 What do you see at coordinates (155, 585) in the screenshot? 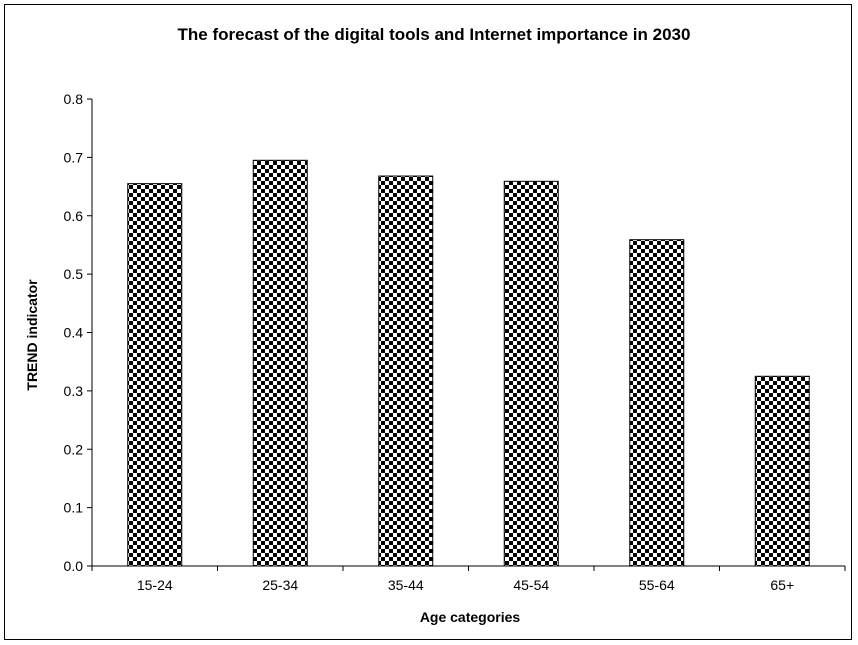
I see `x-tick-label: 15-24` at bounding box center [155, 585].